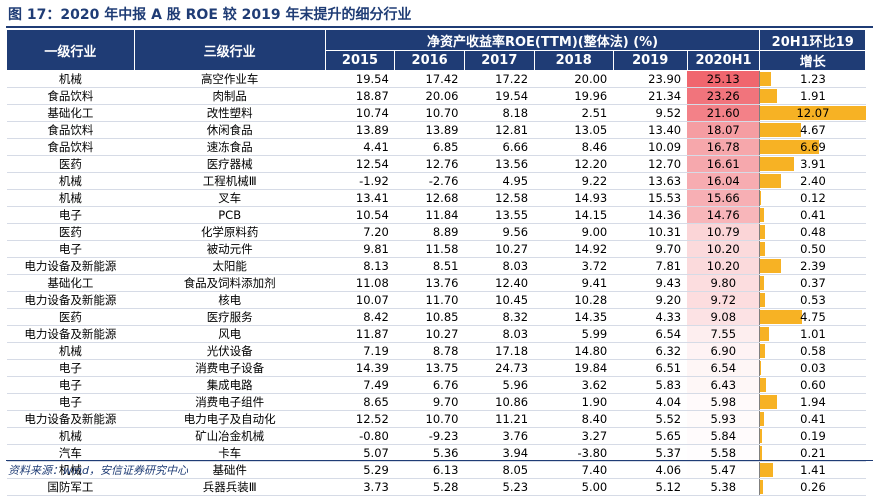 The width and height of the screenshot is (879, 496). I want to click on cell-level3-industry: 高空作业车, so click(229, 79).